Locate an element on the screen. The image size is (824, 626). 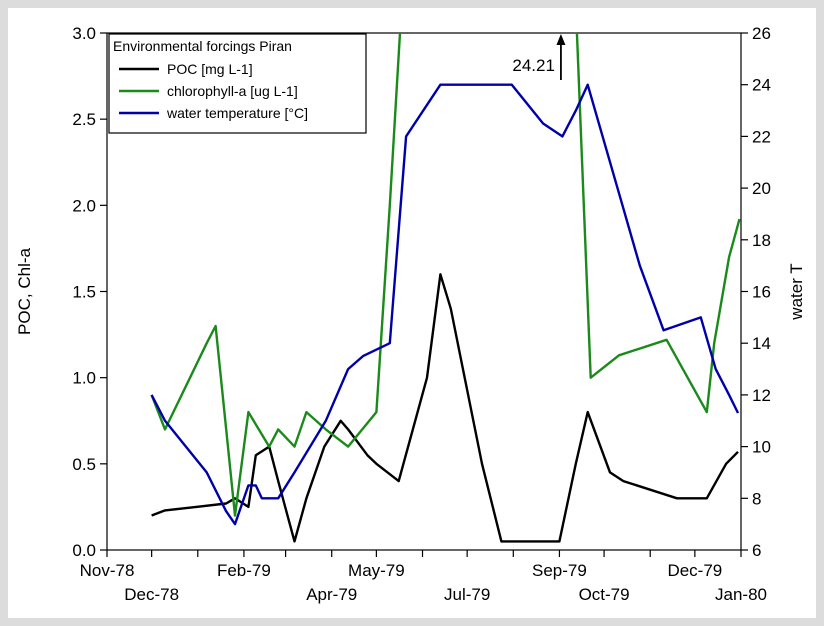
x-tick-label: Feb-79 is located at coordinates (244, 570).